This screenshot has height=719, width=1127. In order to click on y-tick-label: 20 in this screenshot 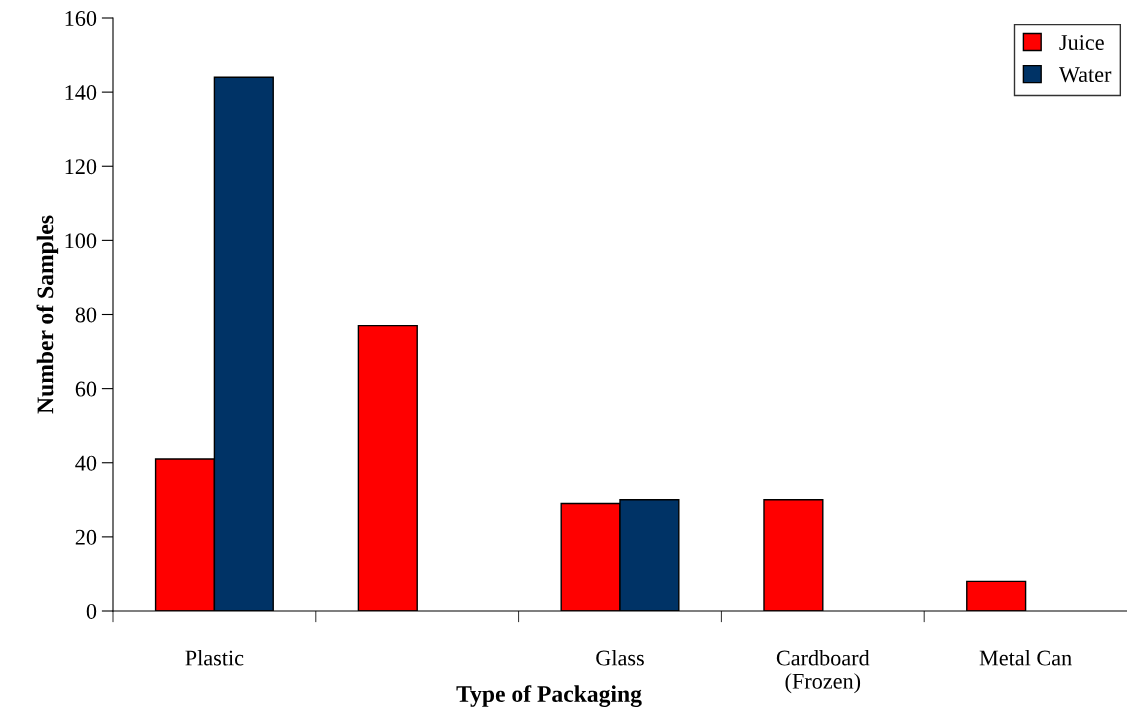, I will do `click(86, 537)`.